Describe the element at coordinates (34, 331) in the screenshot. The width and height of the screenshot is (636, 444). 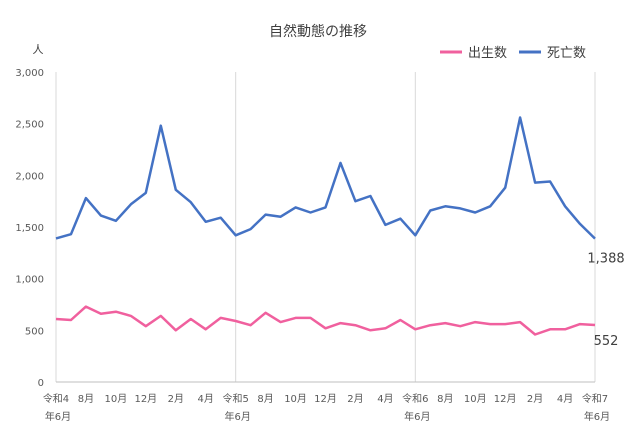
I see `y-tick-label: 500` at that location.